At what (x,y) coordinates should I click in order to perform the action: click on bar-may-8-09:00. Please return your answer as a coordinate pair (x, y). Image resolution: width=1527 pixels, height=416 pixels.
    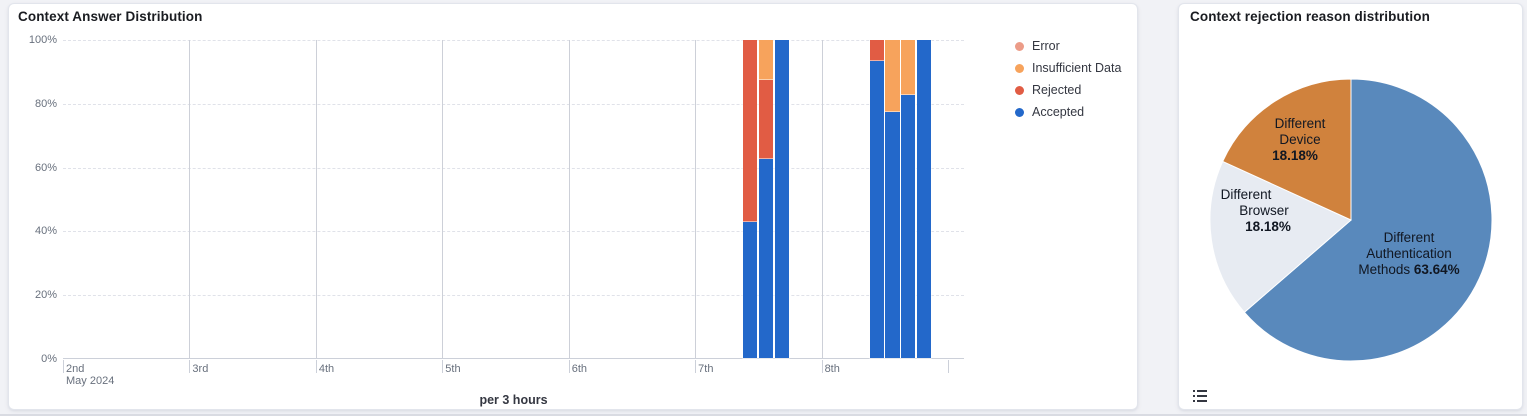
    Looking at the image, I should click on (876, 199).